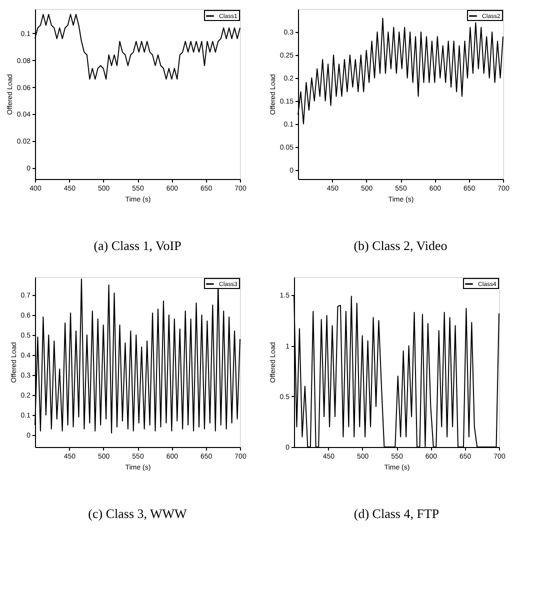 Image resolution: width=546 pixels, height=602 pixels. I want to click on text: (a) Class 1, VoIP, so click(138, 245).